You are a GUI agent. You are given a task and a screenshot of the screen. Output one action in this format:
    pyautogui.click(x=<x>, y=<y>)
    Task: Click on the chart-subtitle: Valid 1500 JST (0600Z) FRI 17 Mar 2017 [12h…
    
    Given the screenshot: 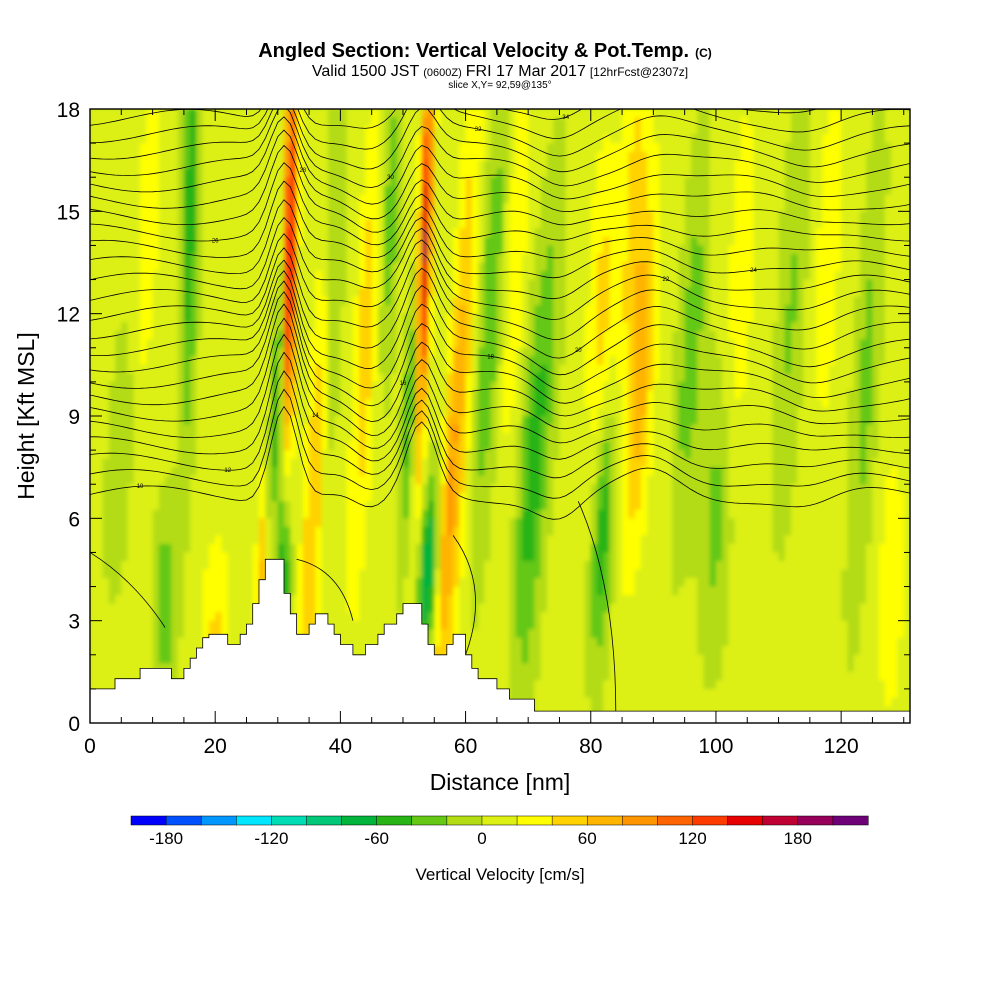 What is the action you would take?
    pyautogui.click(x=500, y=71)
    